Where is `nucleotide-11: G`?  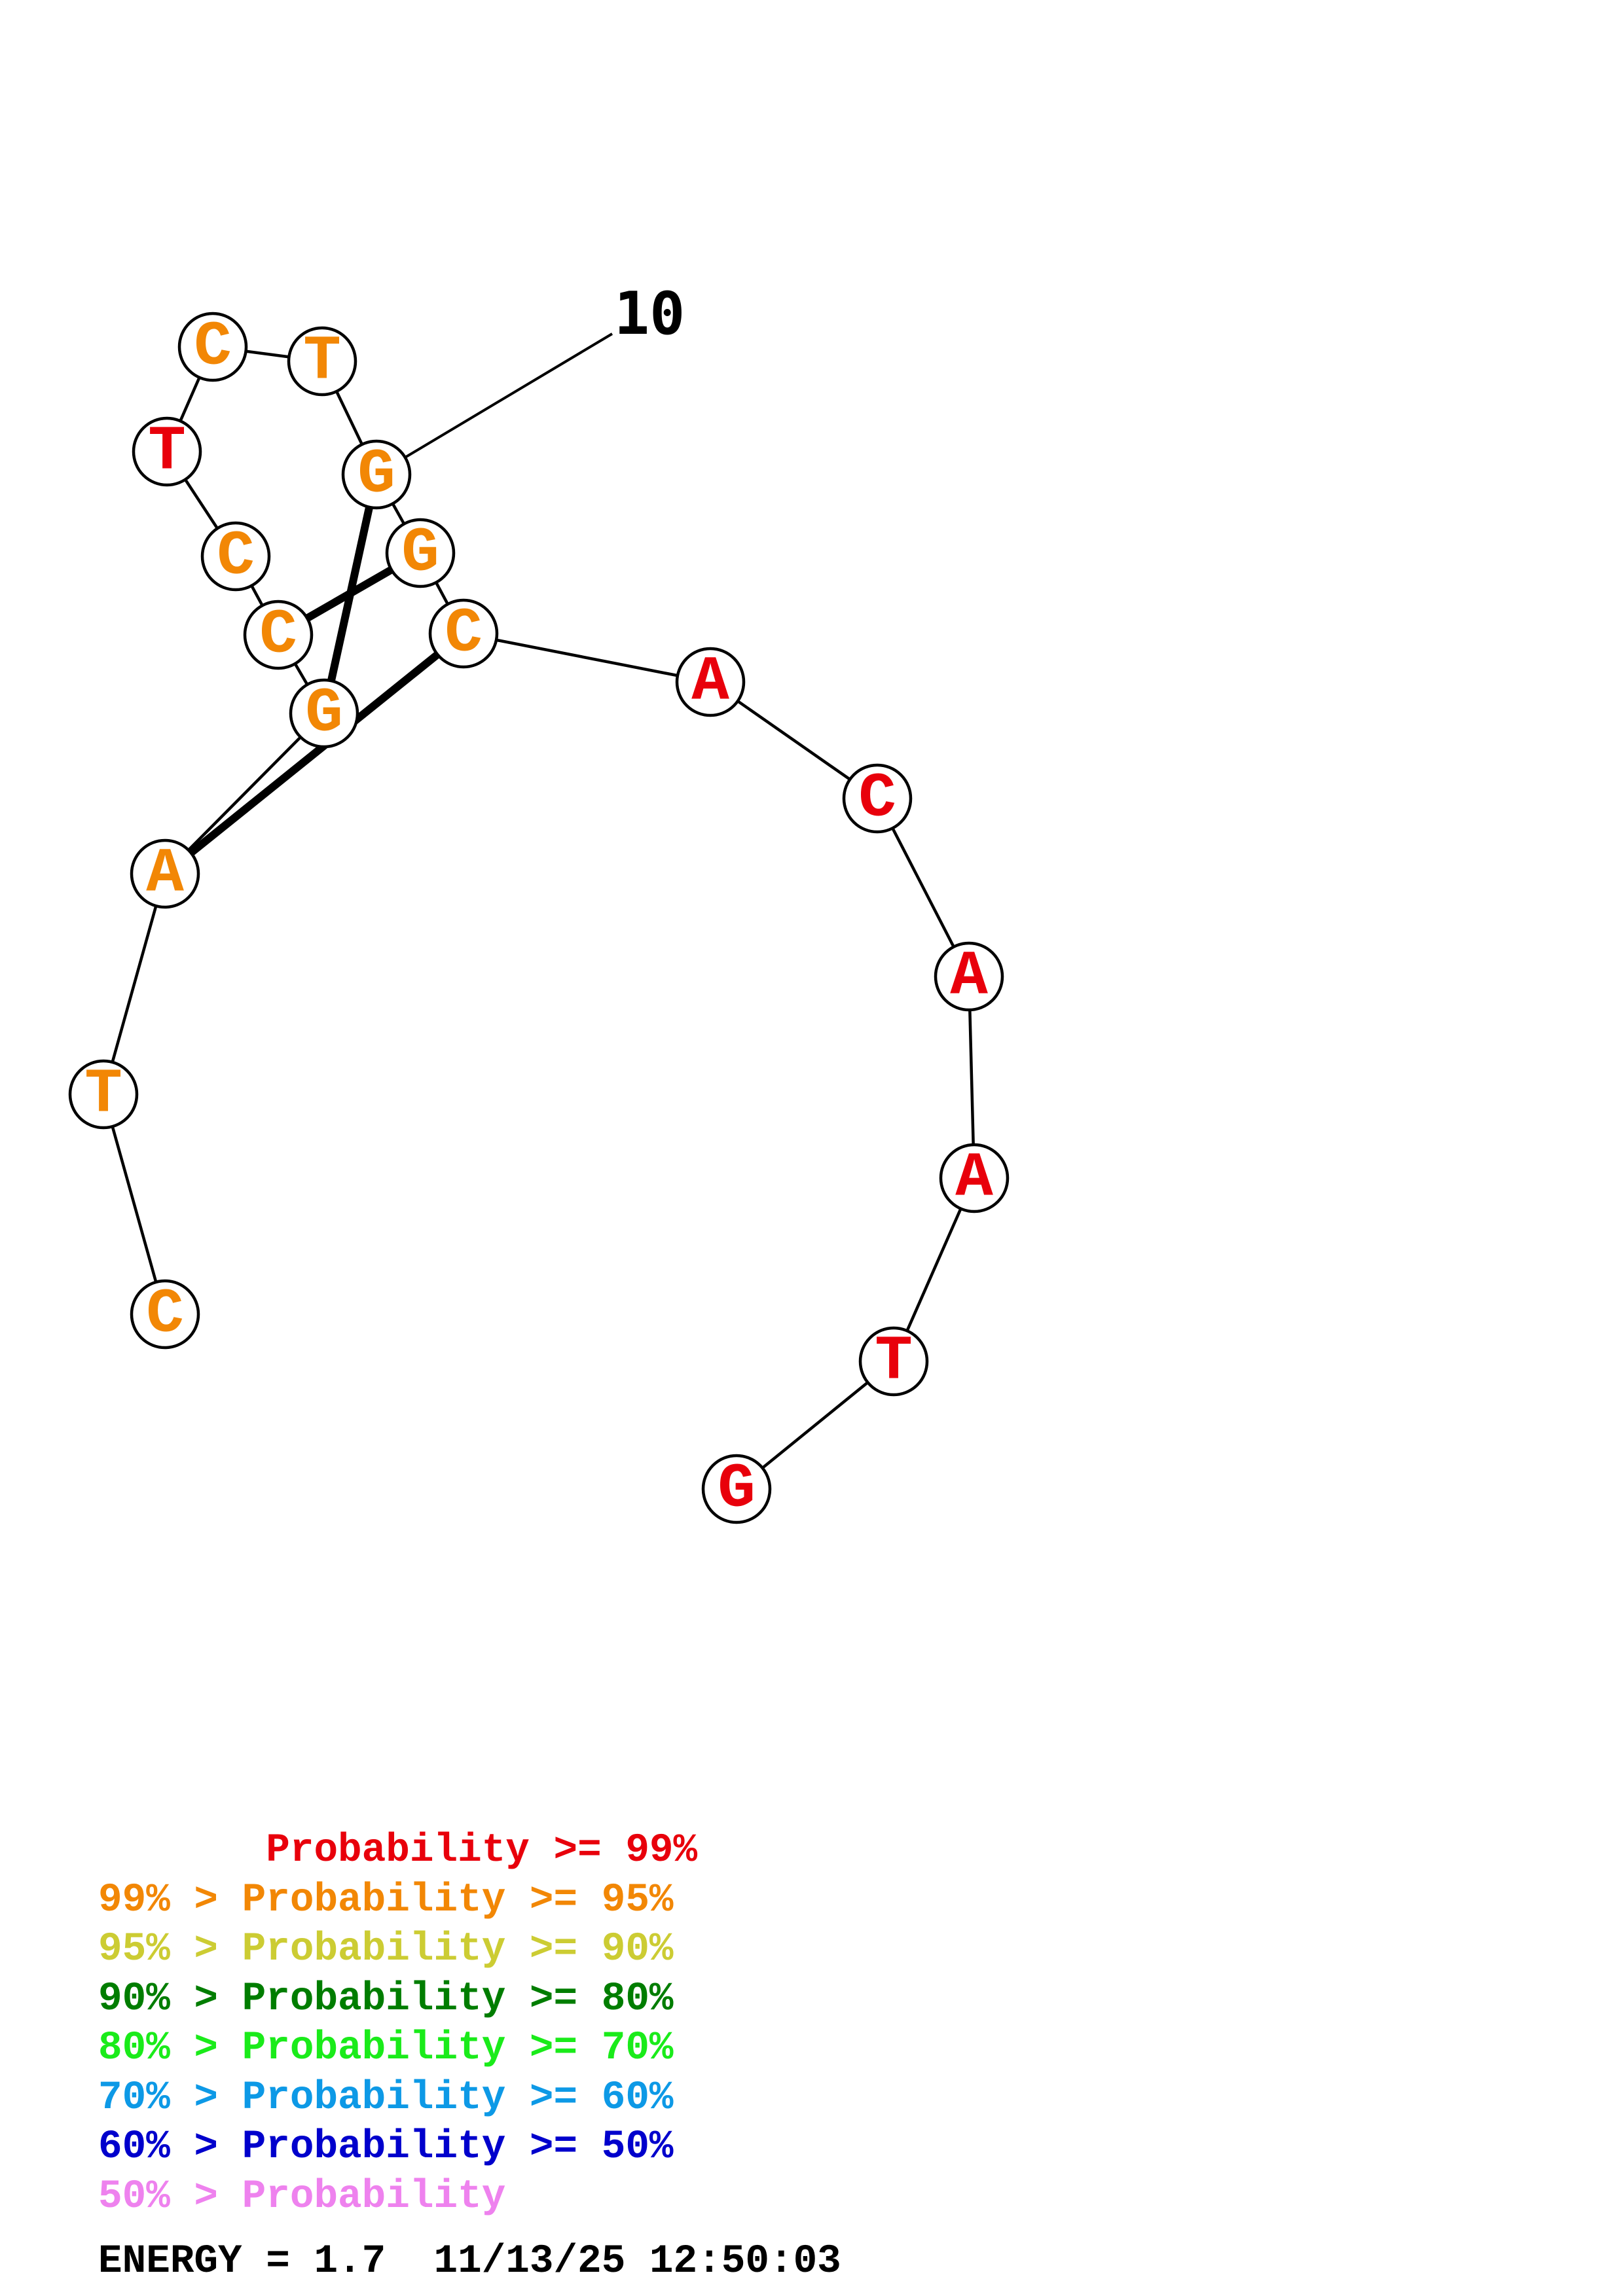 nucleotide-11: G is located at coordinates (420, 553).